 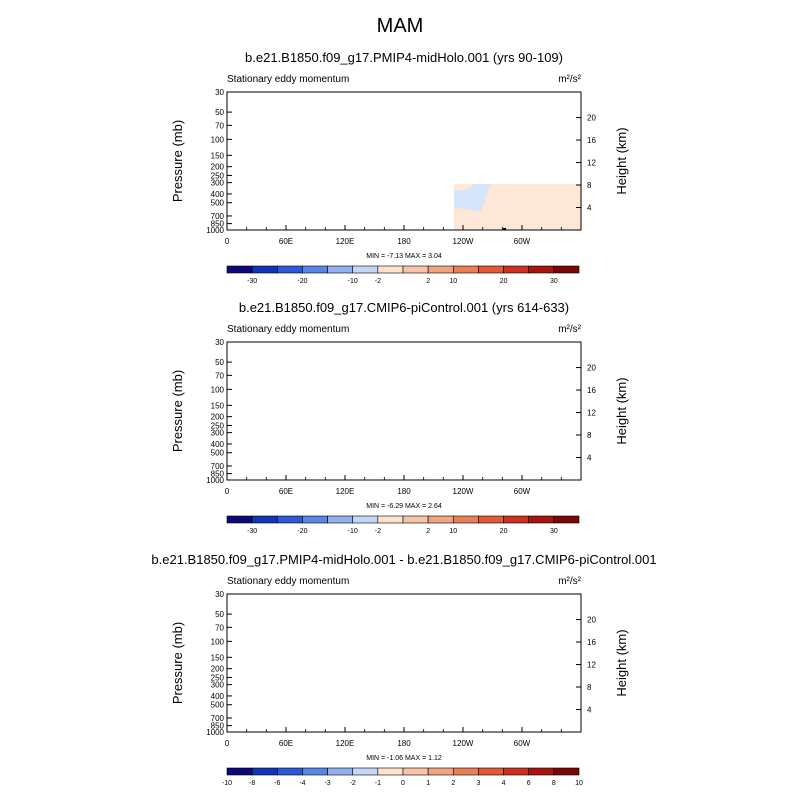 What do you see at coordinates (252, 531) in the screenshot?
I see `colorbar-label: -30` at bounding box center [252, 531].